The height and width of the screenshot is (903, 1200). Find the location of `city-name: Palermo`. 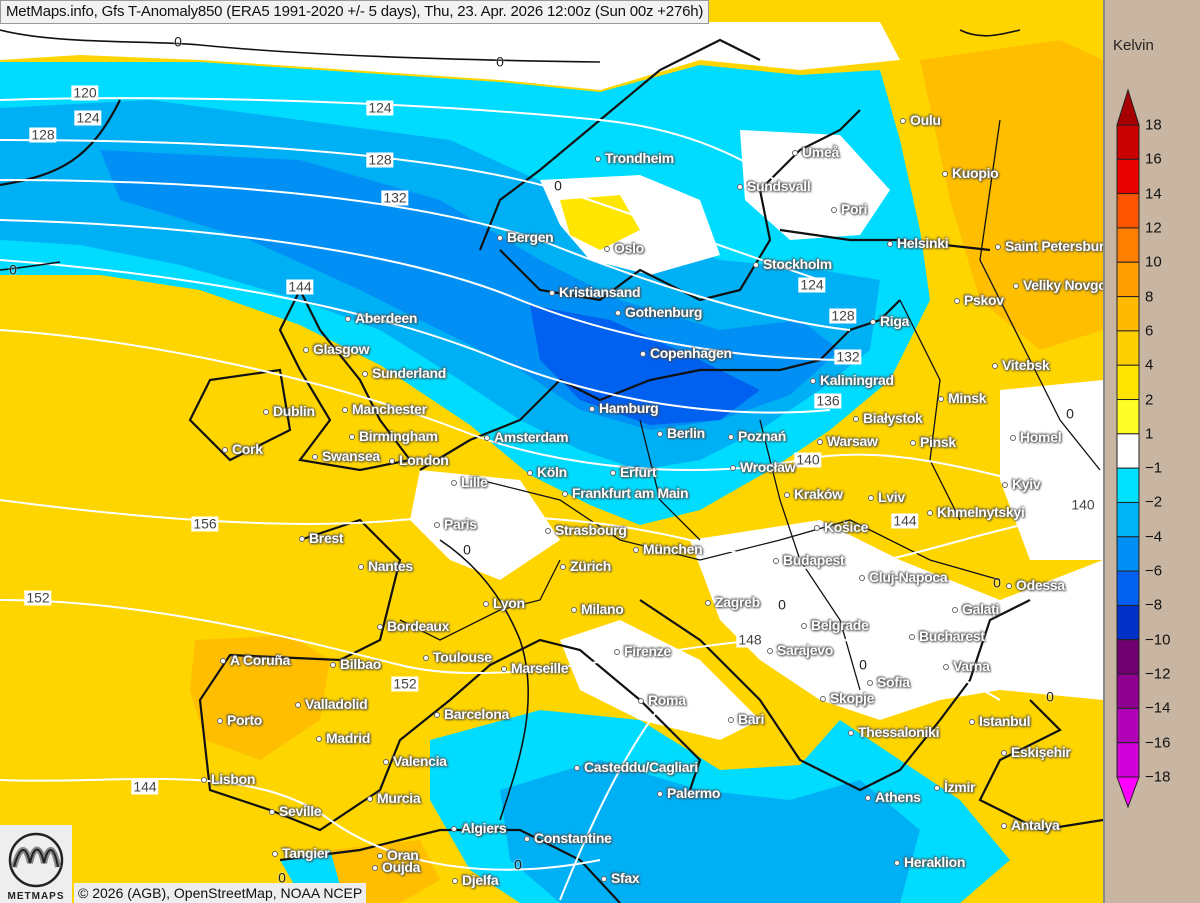

city-name: Palermo is located at coordinates (694, 793).